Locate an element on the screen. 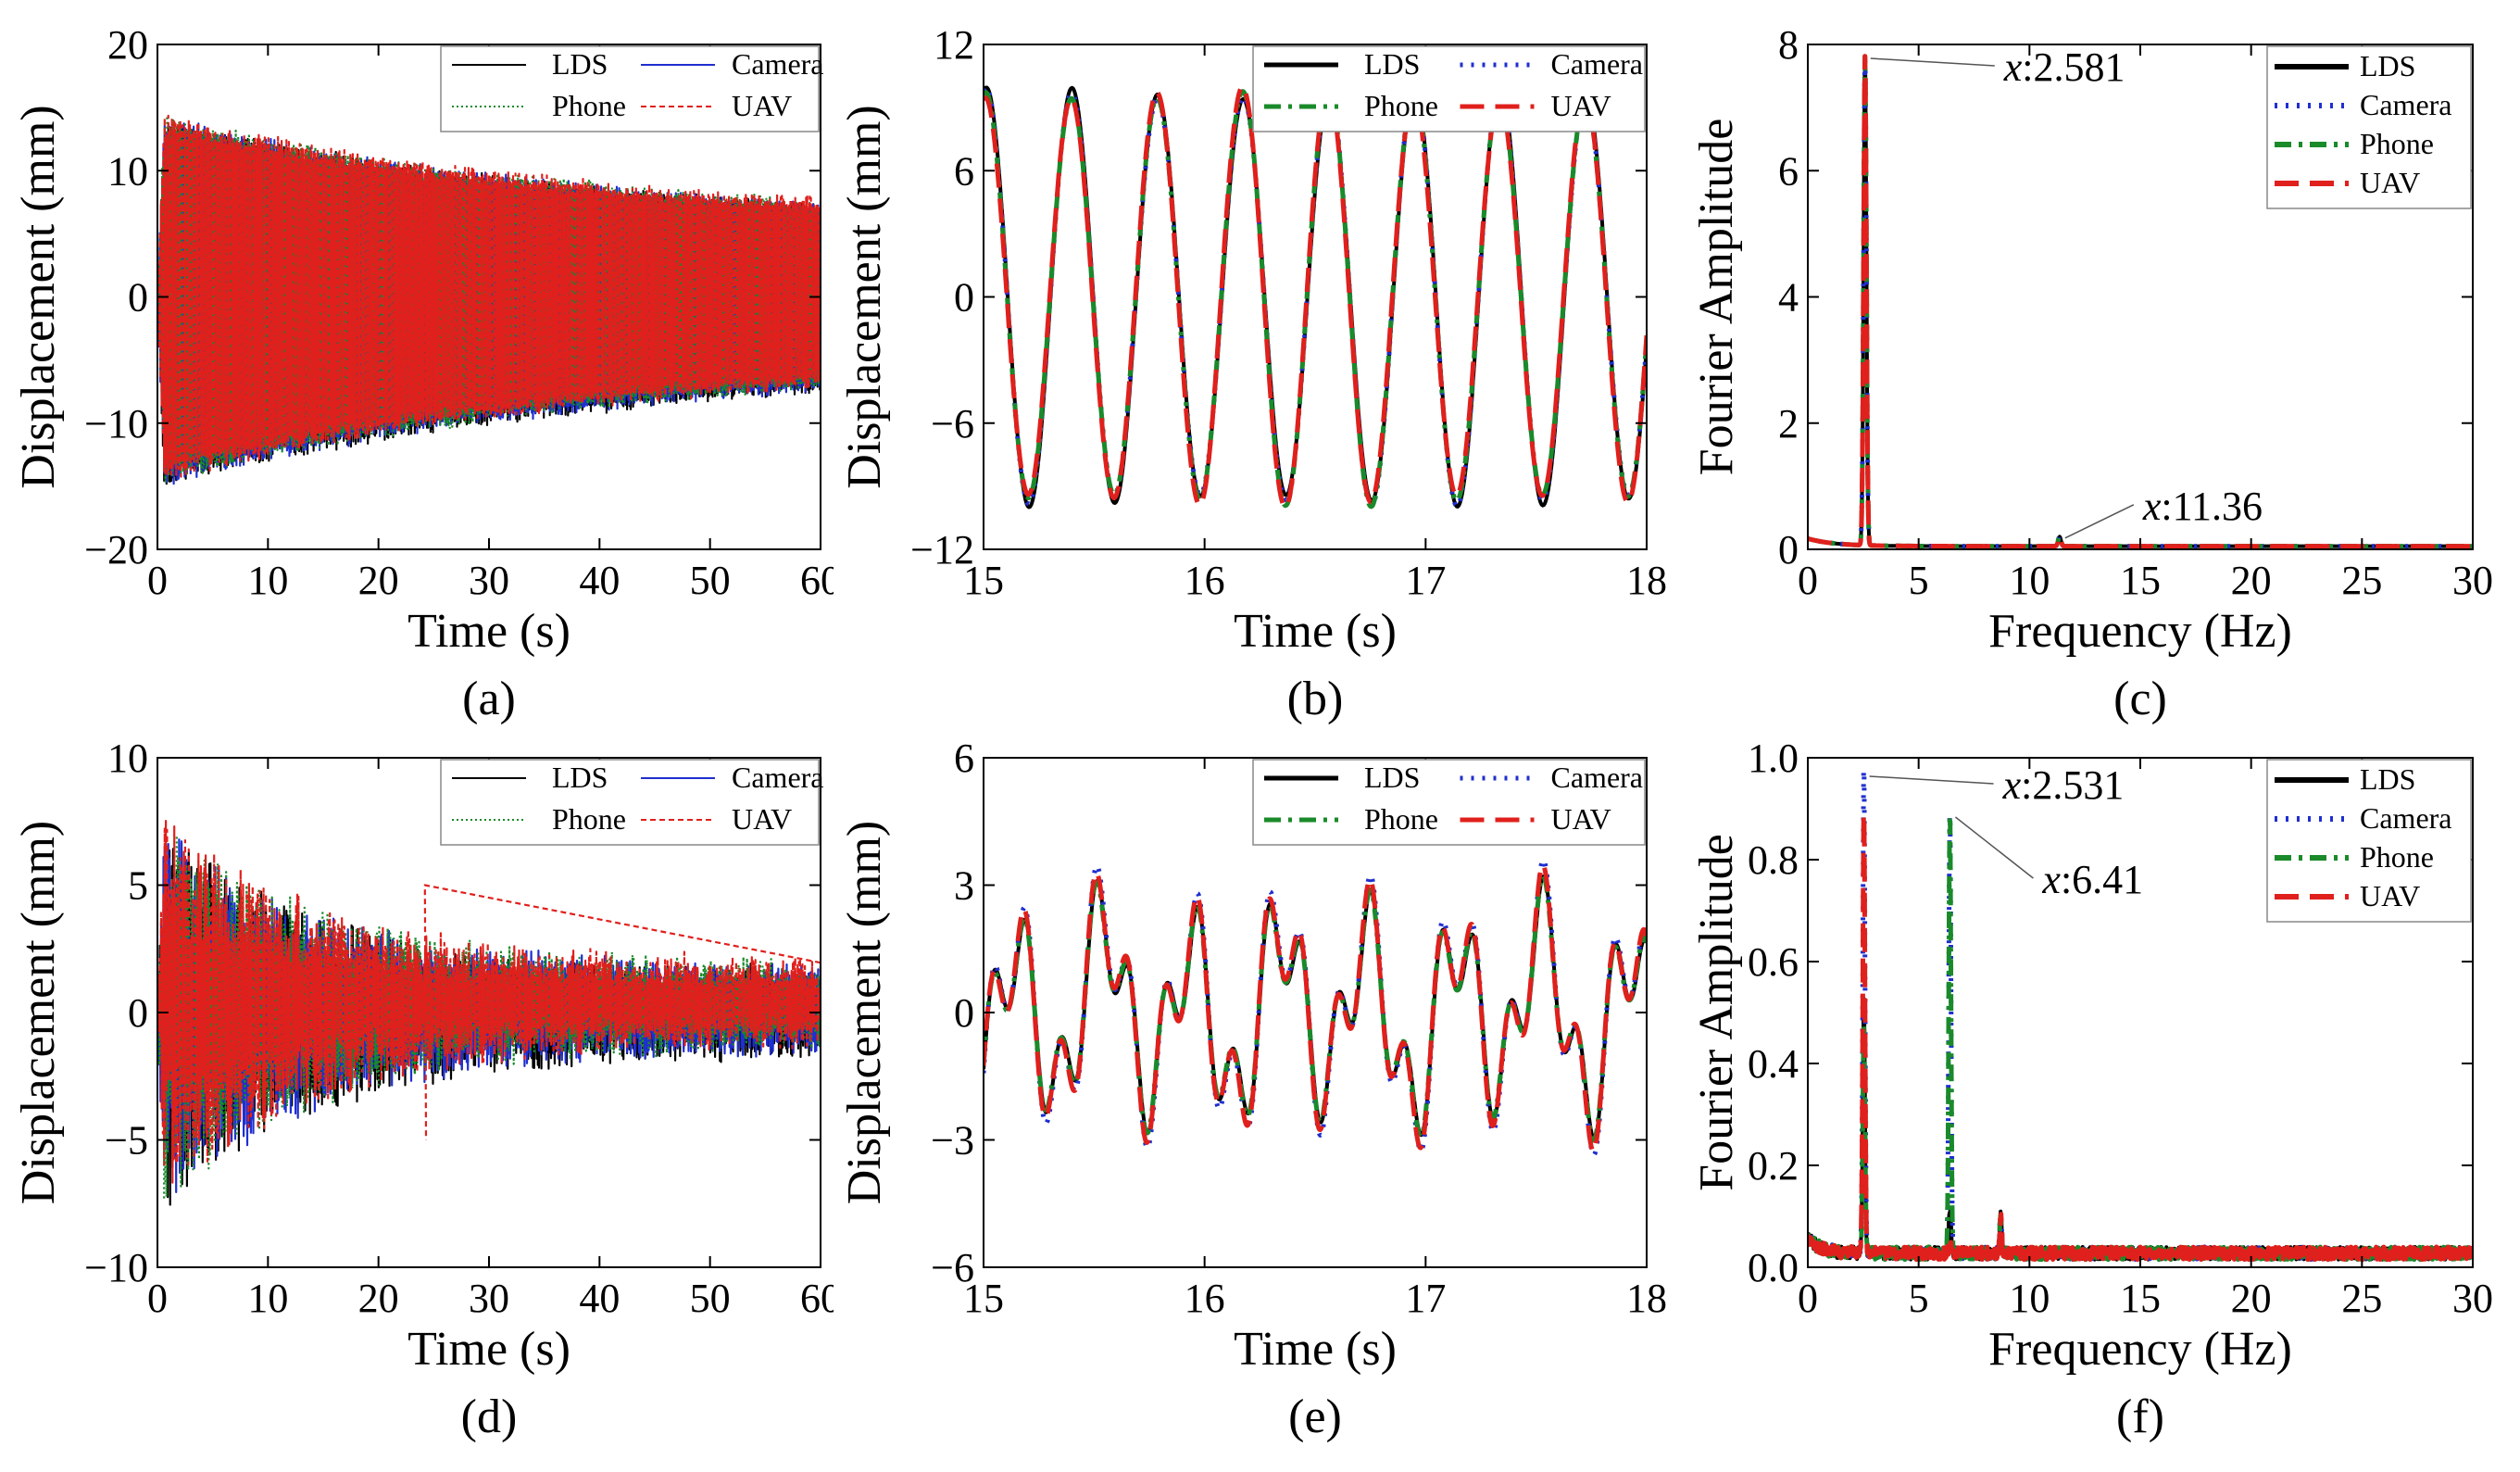 This screenshot has height=1472, width=2520. x-tick-label: 25 is located at coordinates (2361, 580).